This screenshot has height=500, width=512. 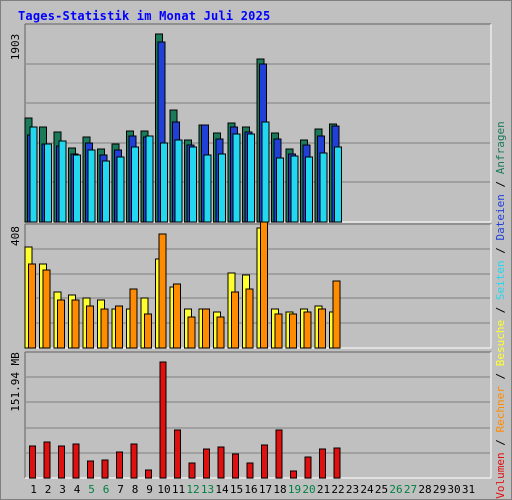 What do you see at coordinates (192, 489) in the screenshot?
I see `x-tick-label-day-12: 12` at bounding box center [192, 489].